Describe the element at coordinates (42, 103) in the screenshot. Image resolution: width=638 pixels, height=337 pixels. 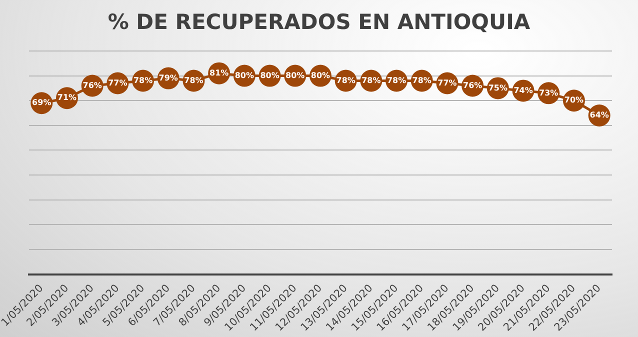
I see `data-label: 69%` at that location.